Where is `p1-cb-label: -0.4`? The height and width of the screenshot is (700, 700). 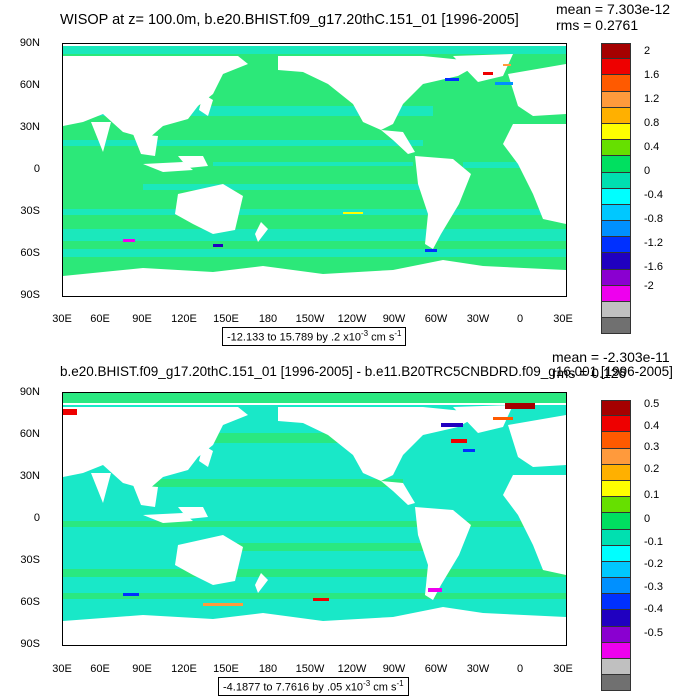
p1-cb-label: -0.4 is located at coordinates (653, 195).